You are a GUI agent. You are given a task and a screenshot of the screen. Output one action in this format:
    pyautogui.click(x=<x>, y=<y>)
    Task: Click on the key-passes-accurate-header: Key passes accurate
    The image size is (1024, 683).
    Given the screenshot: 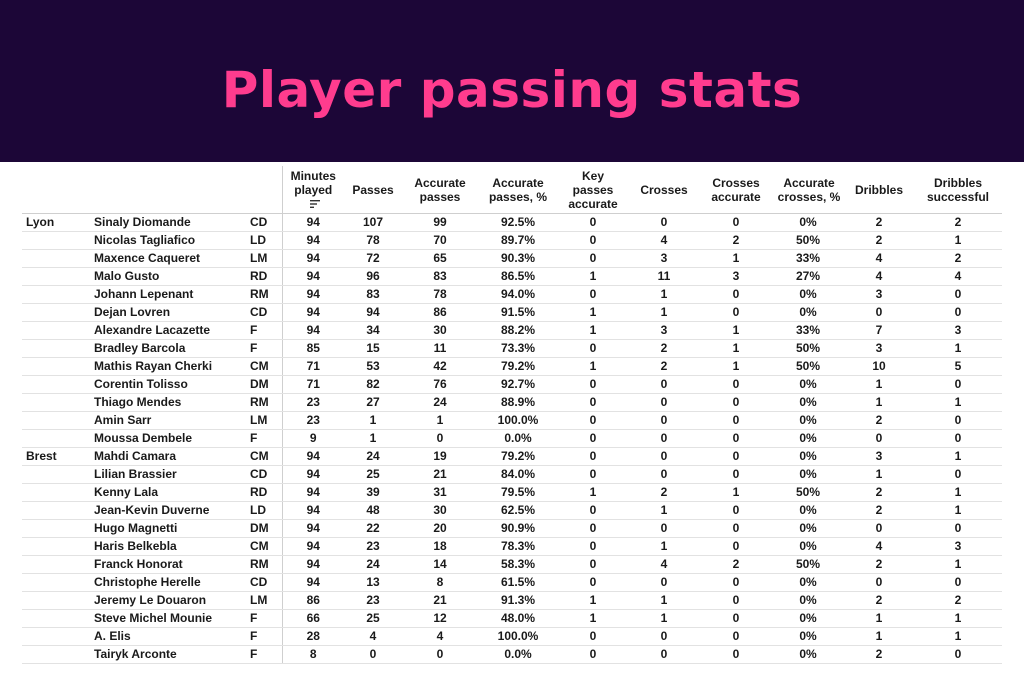 What is the action you would take?
    pyautogui.click(x=593, y=190)
    